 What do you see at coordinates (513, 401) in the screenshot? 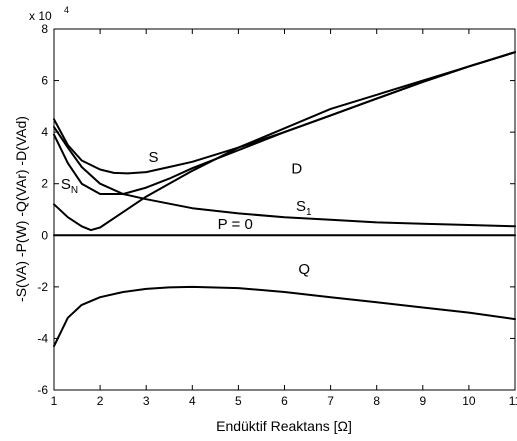
I see `x-tick-label: 11` at bounding box center [513, 401].